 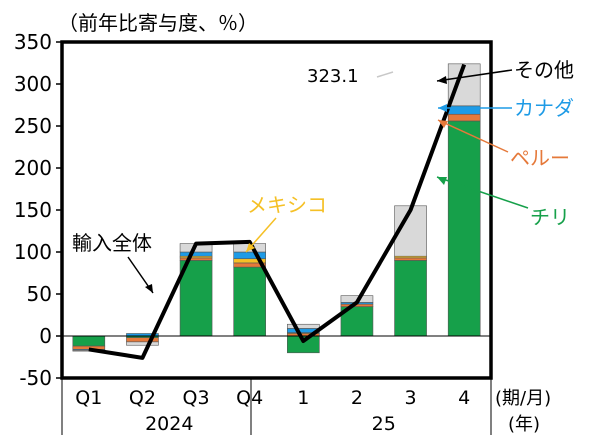 I want to click on x-year-label: 25, so click(x=384, y=424).